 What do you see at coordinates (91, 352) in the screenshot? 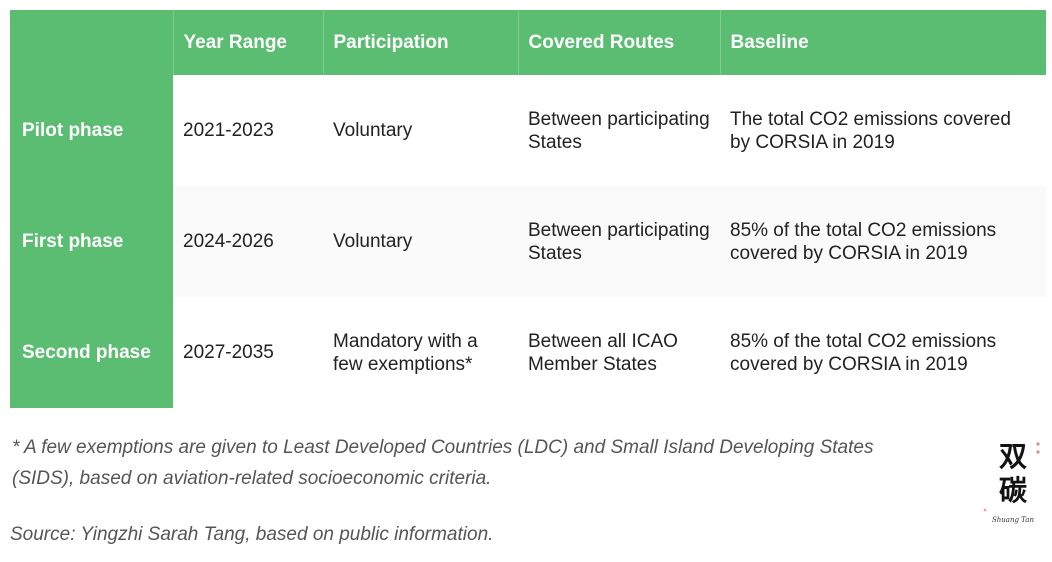
I see `phase-name: Second phase` at bounding box center [91, 352].